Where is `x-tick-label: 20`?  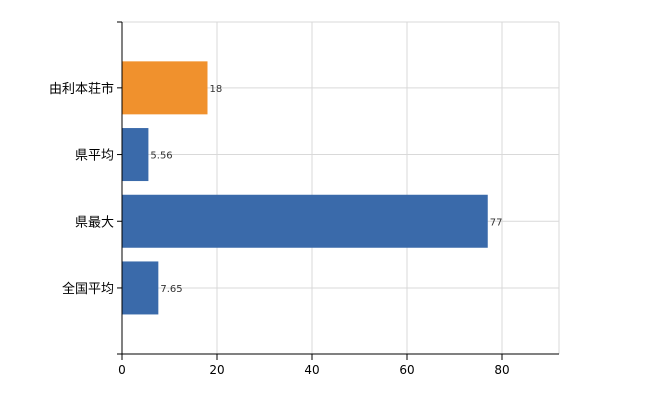
x-tick-label: 20 is located at coordinates (216, 370).